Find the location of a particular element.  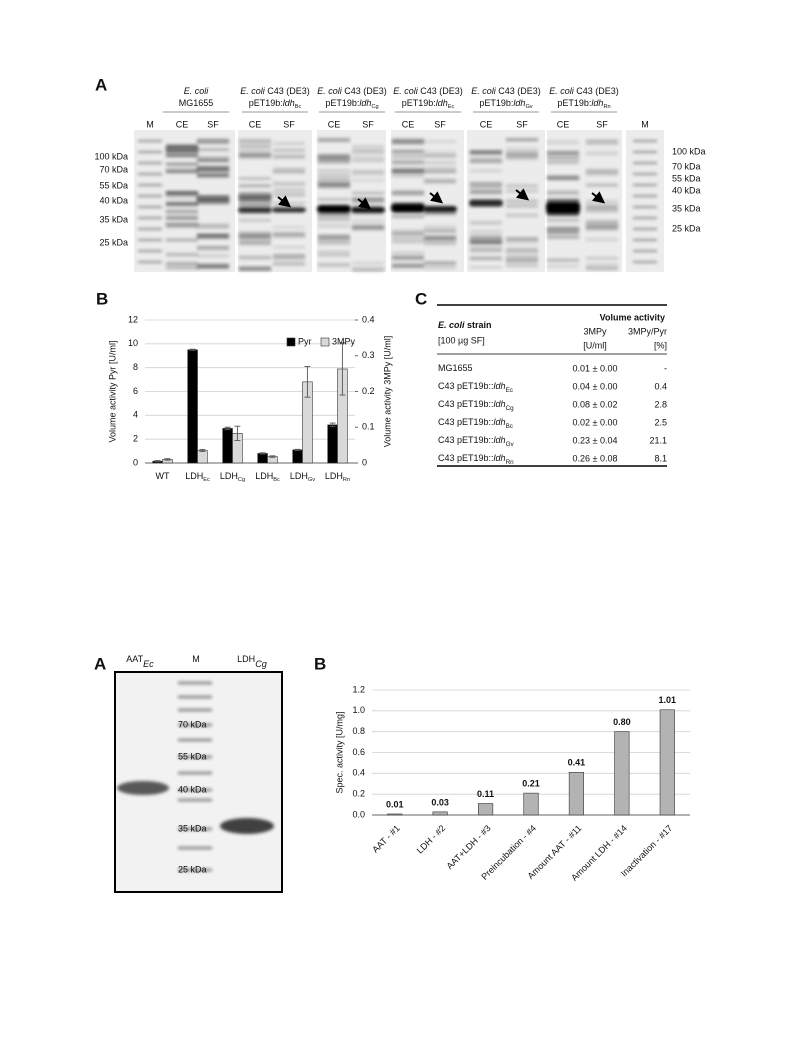

legend-label: 3MPy is located at coordinates (344, 341).